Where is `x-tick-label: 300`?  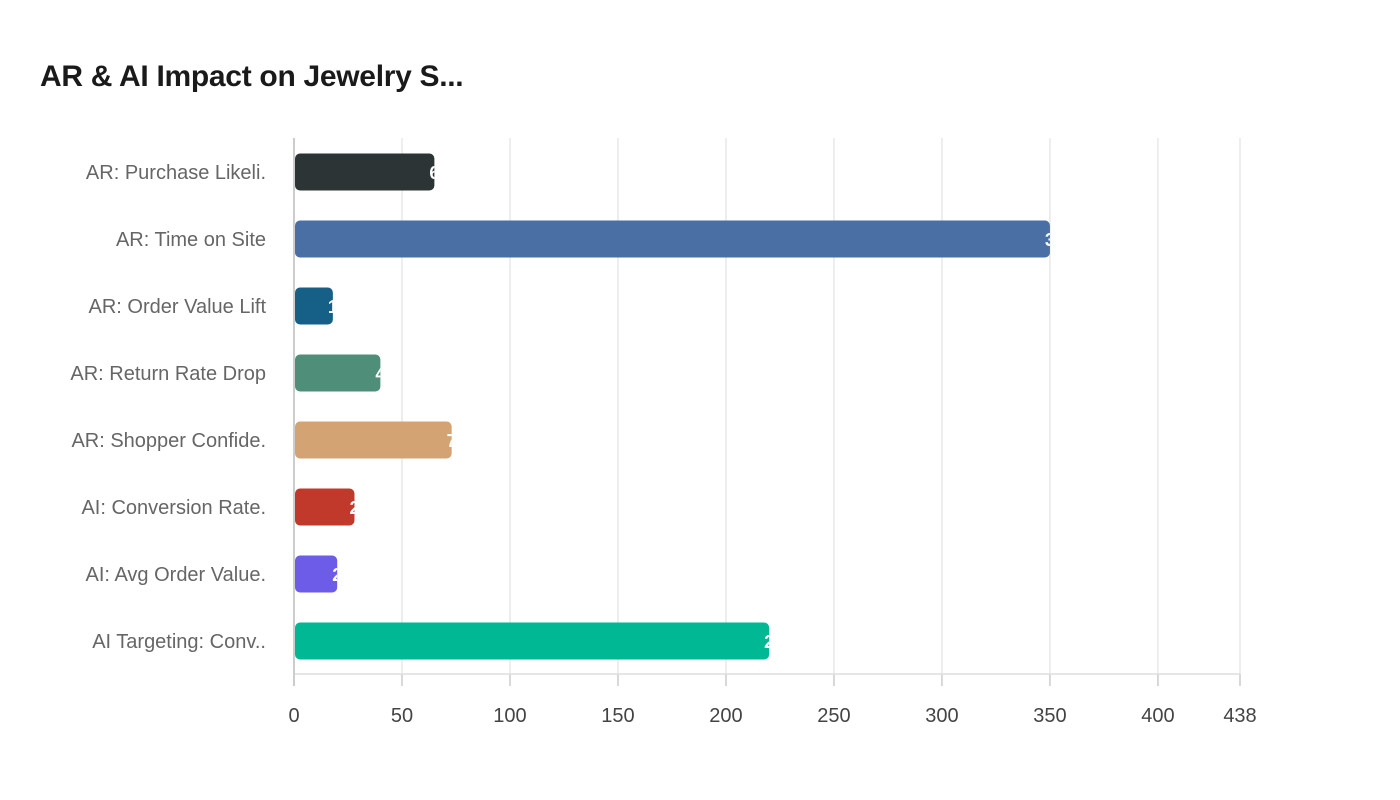 x-tick-label: 300 is located at coordinates (941, 716).